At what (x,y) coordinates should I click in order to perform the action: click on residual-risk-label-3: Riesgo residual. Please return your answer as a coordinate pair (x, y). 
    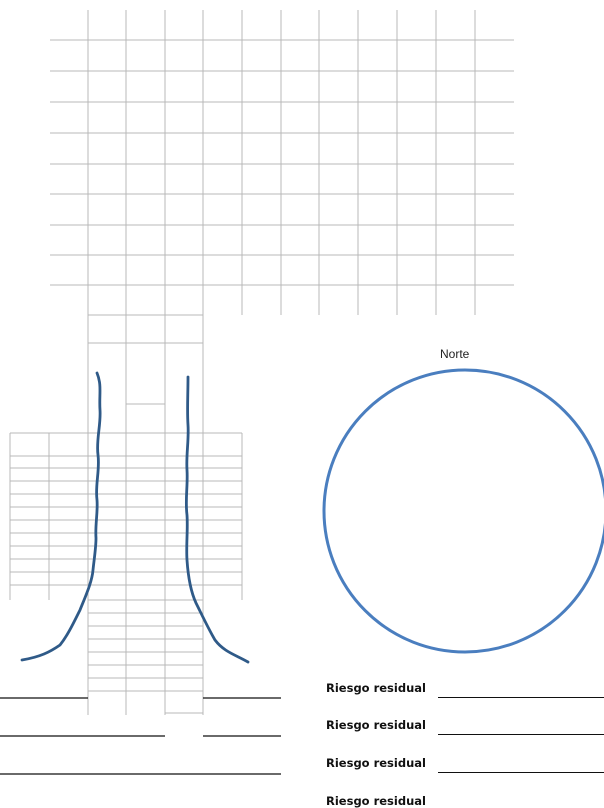
    Looking at the image, I should click on (376, 763).